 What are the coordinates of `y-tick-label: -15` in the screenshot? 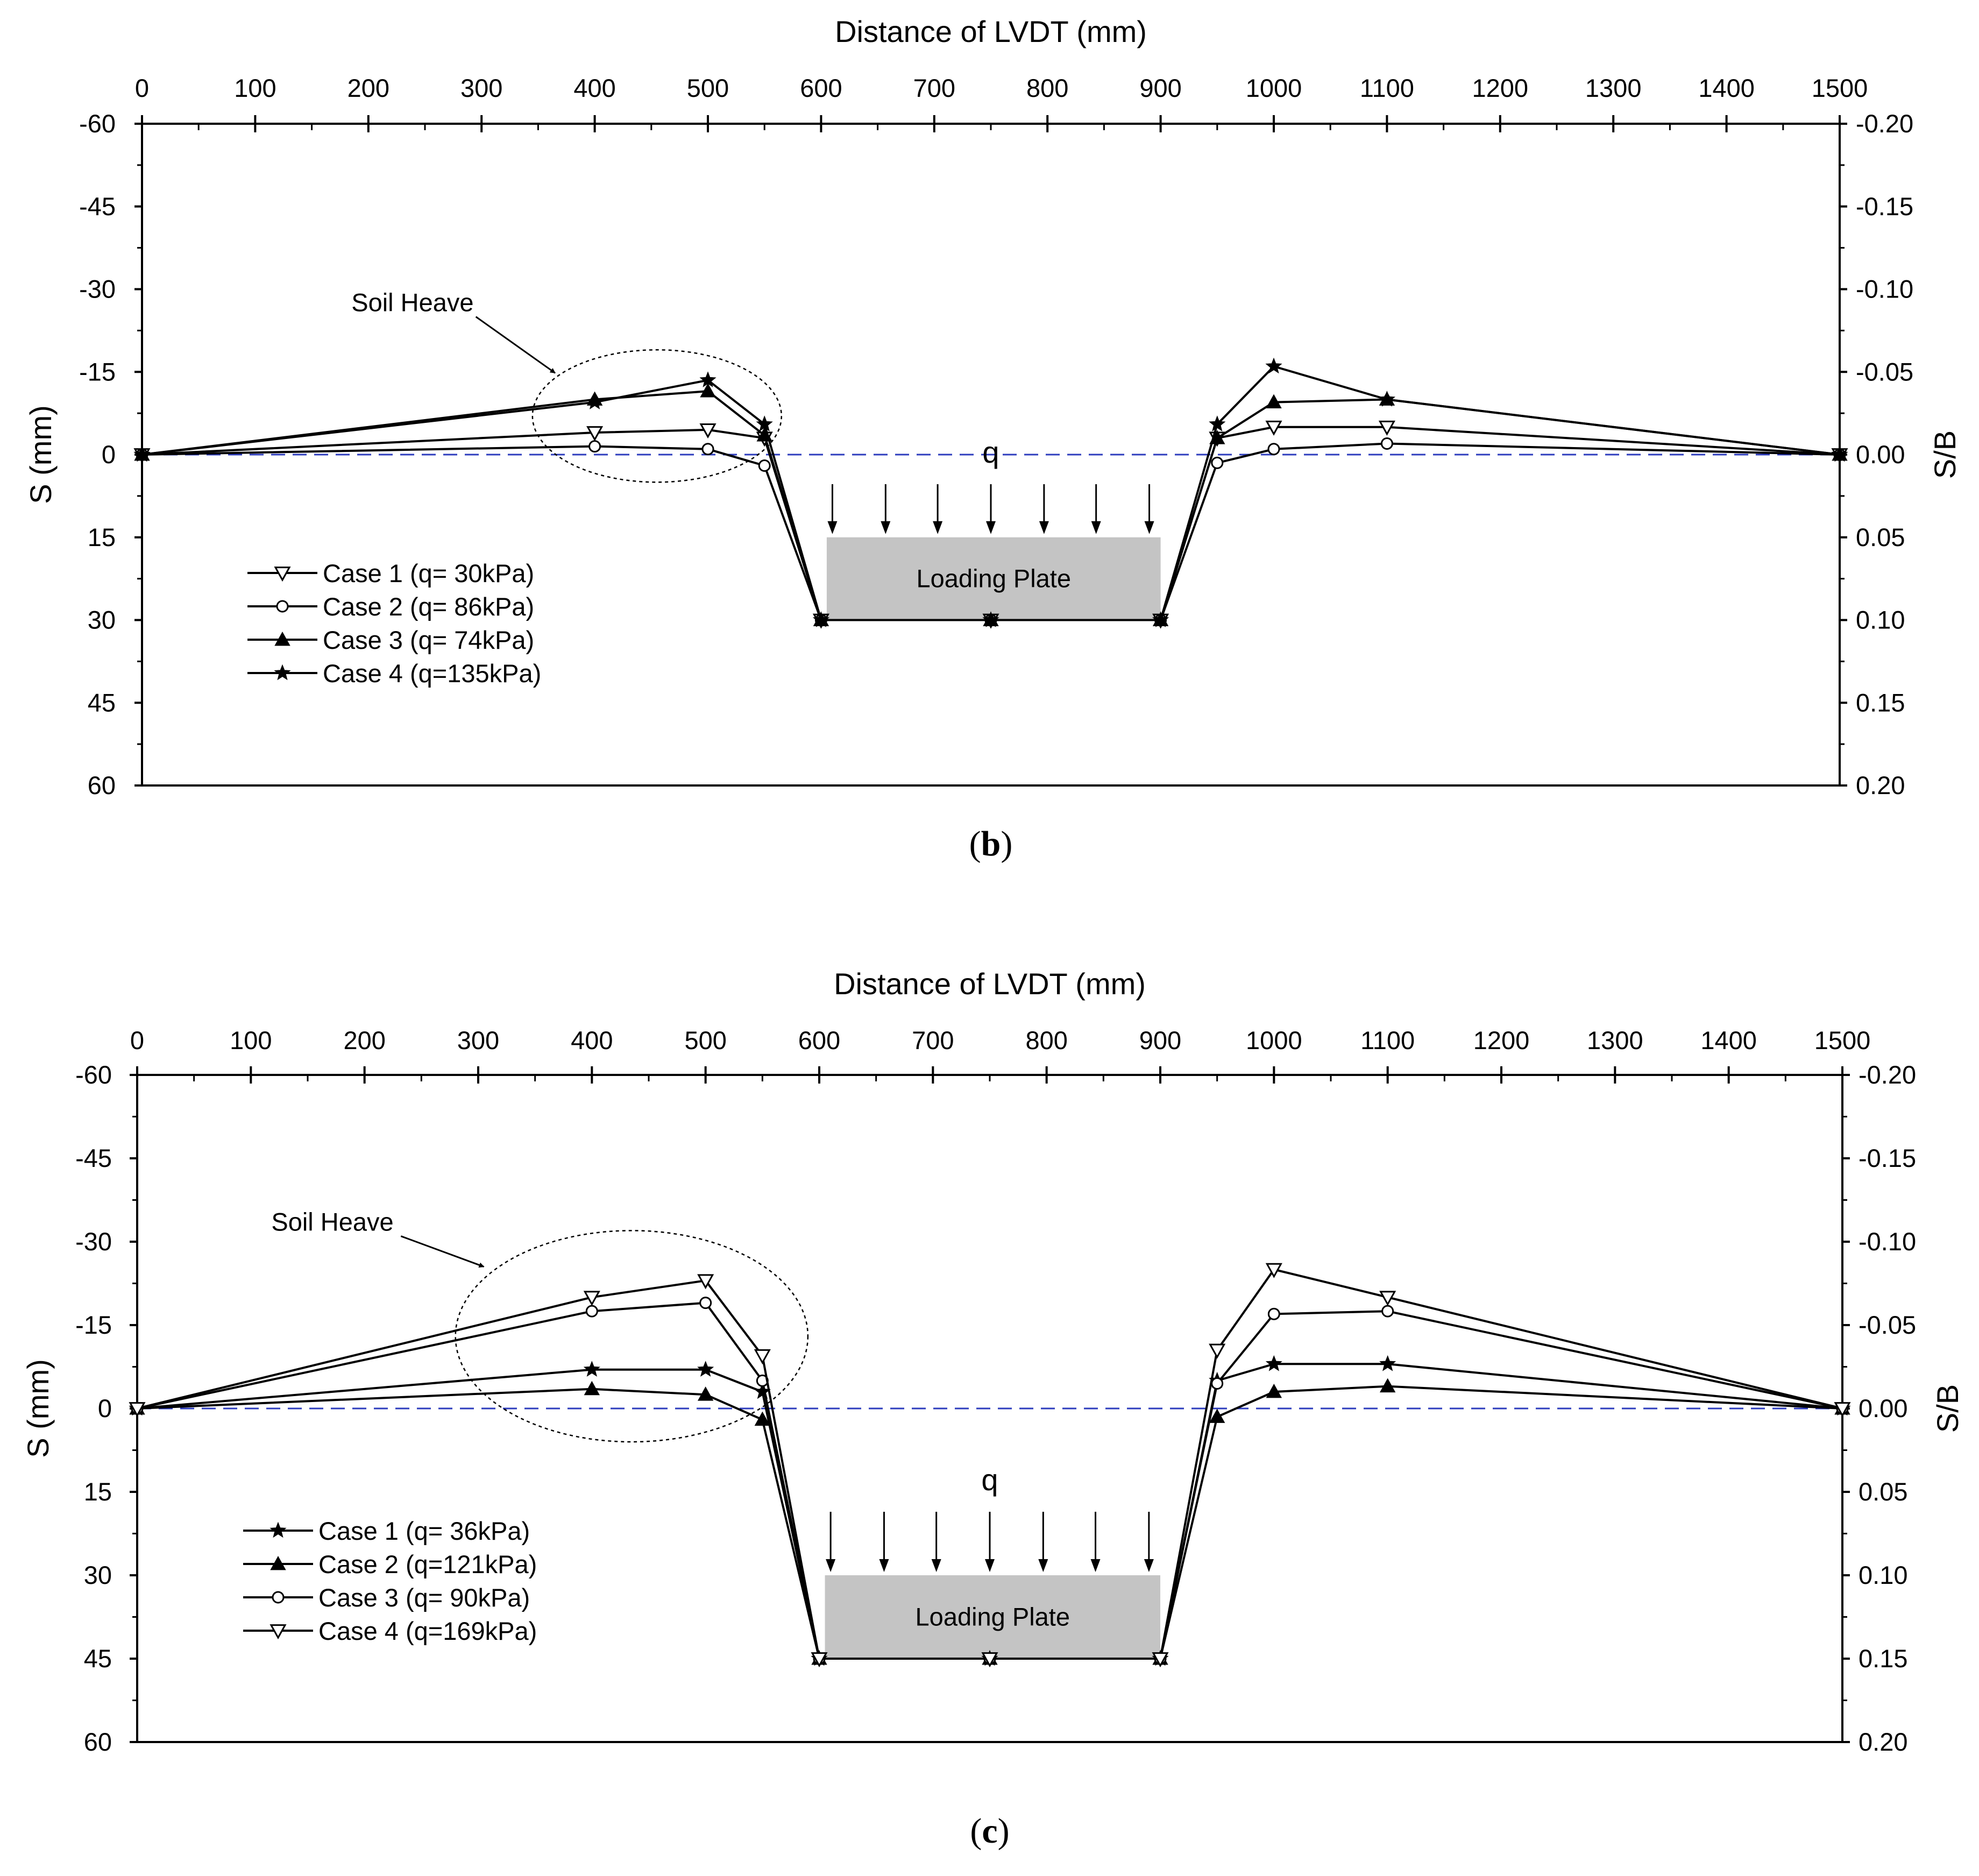 It's located at (97, 371).